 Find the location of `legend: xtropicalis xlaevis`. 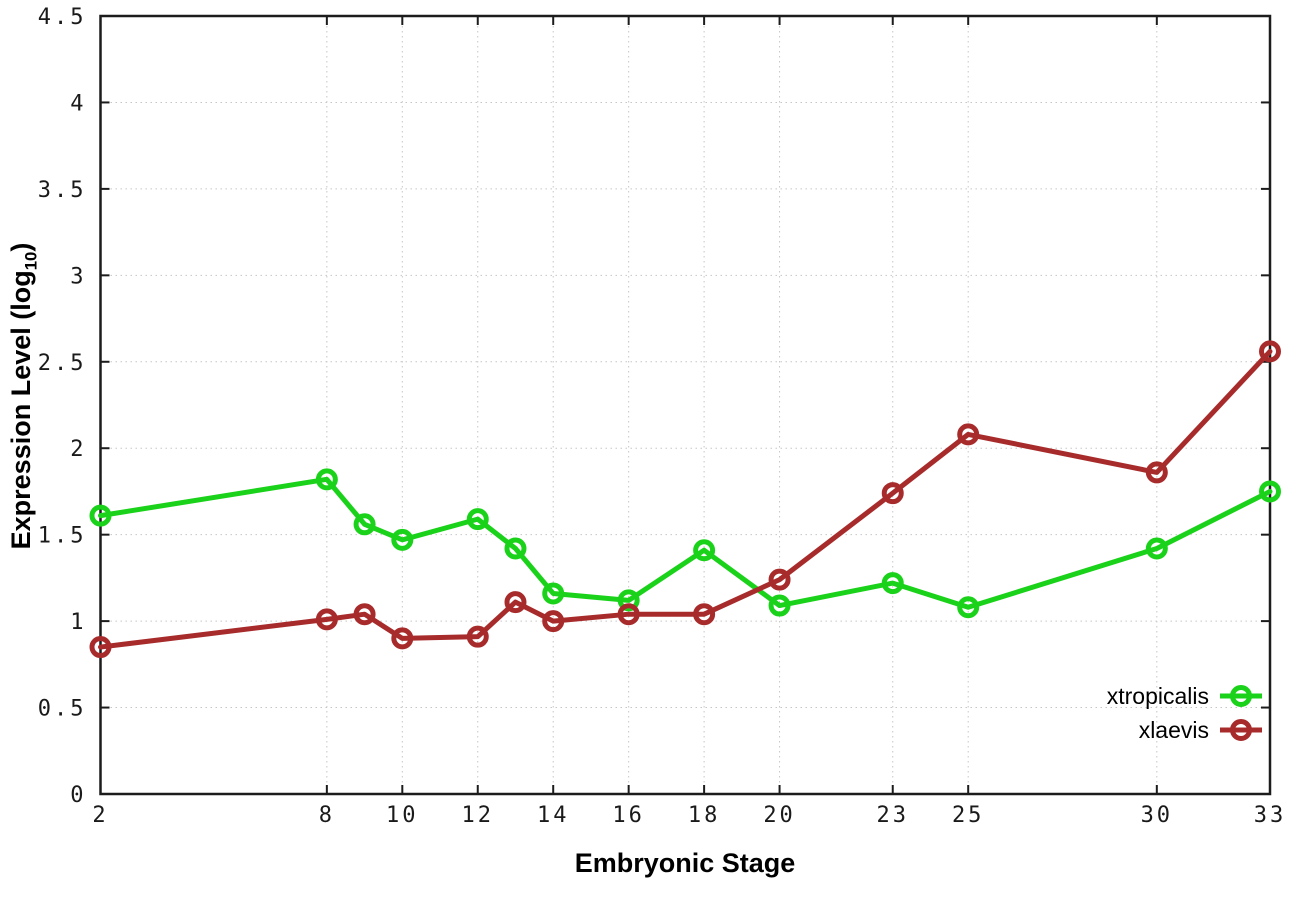

legend: xtropicalis xlaevis is located at coordinates (1185, 713).